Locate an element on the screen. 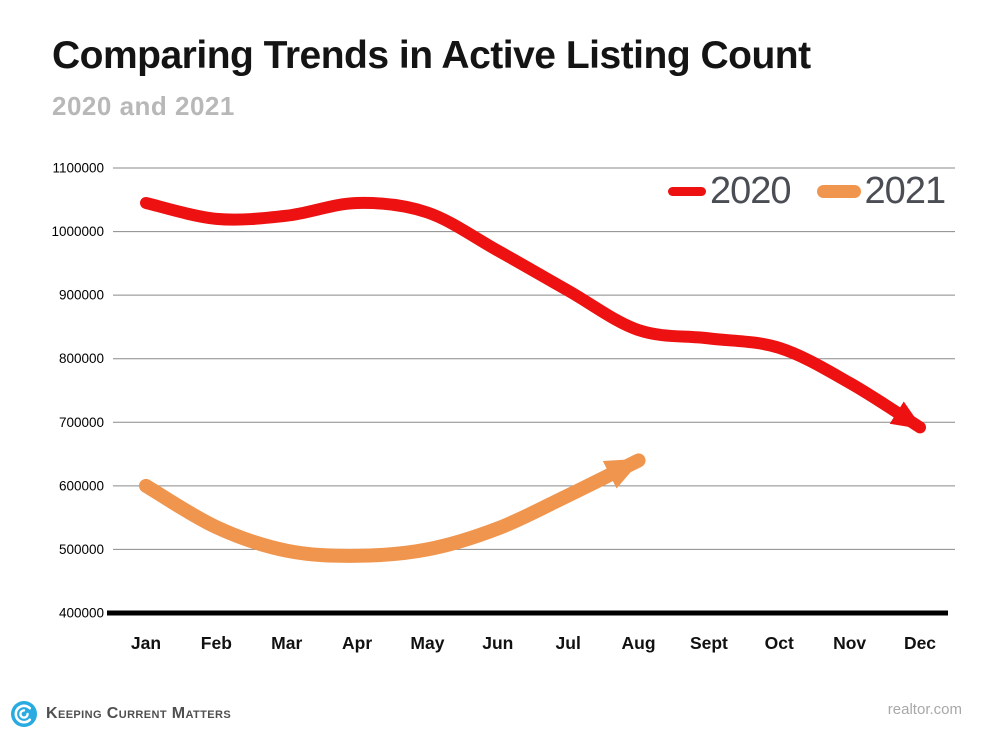  y-tick-label: 900000 is located at coordinates (81, 295).